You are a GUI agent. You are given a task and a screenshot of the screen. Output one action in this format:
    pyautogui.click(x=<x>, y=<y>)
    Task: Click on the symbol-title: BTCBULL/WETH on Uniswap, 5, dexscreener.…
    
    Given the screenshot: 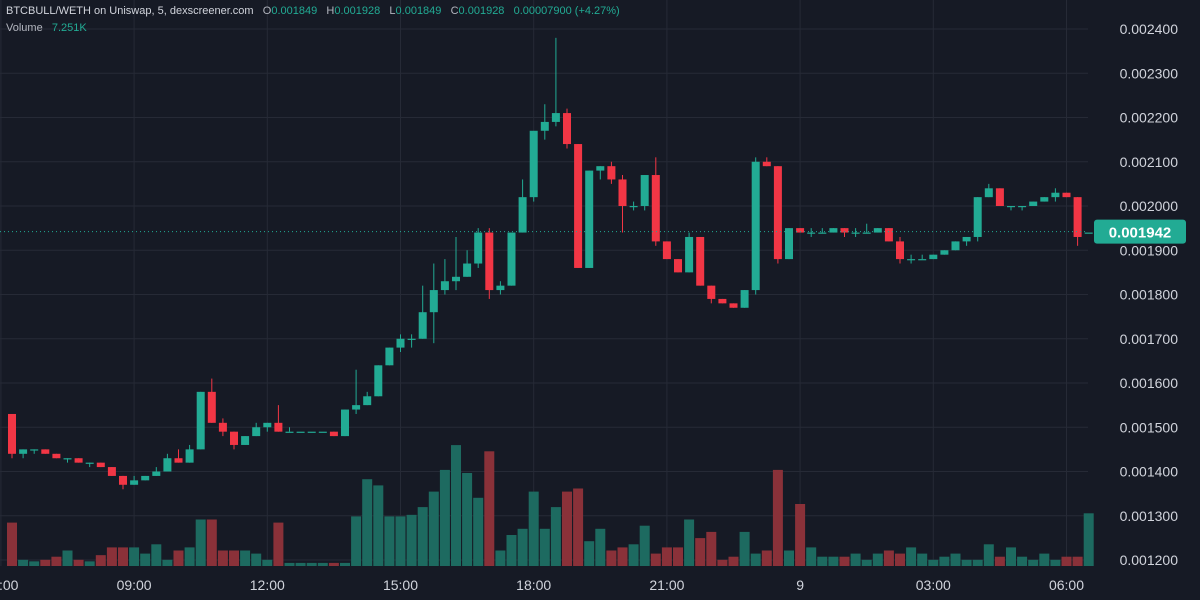 What is the action you would take?
    pyautogui.click(x=130, y=11)
    